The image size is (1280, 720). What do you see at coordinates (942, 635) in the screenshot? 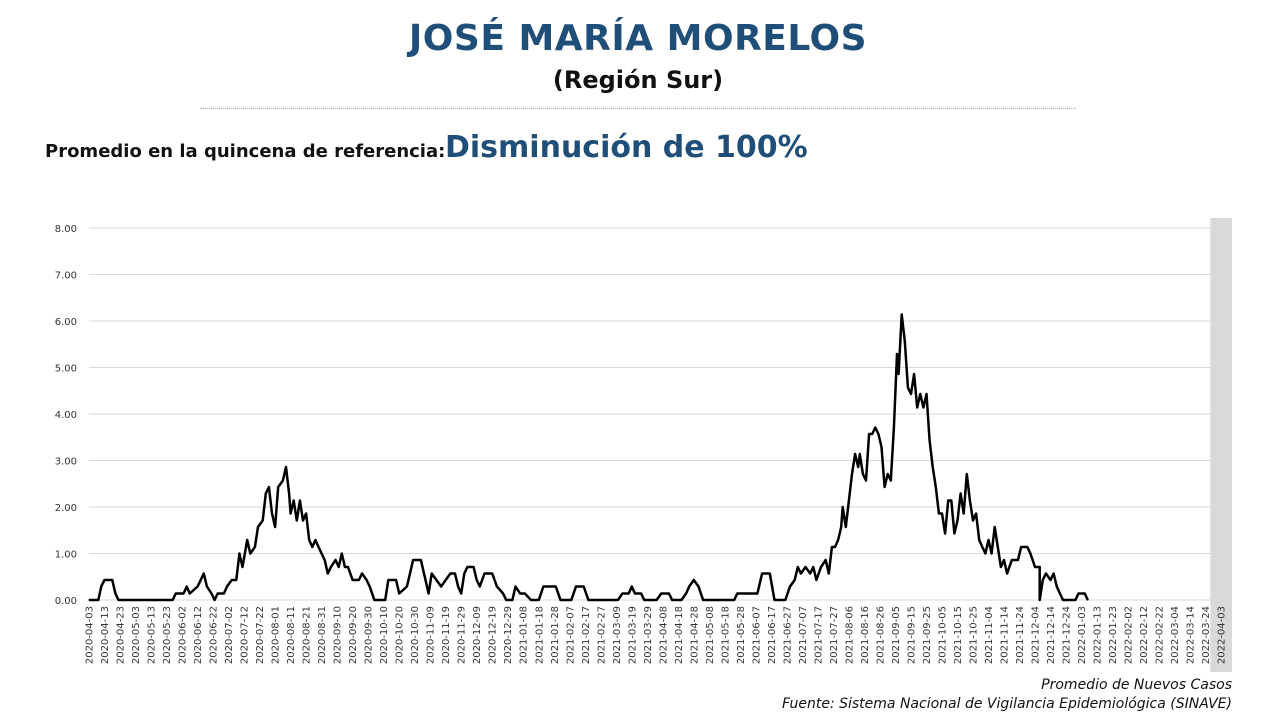
I see `x-tick-label: 2021-10-05` at bounding box center [942, 635].